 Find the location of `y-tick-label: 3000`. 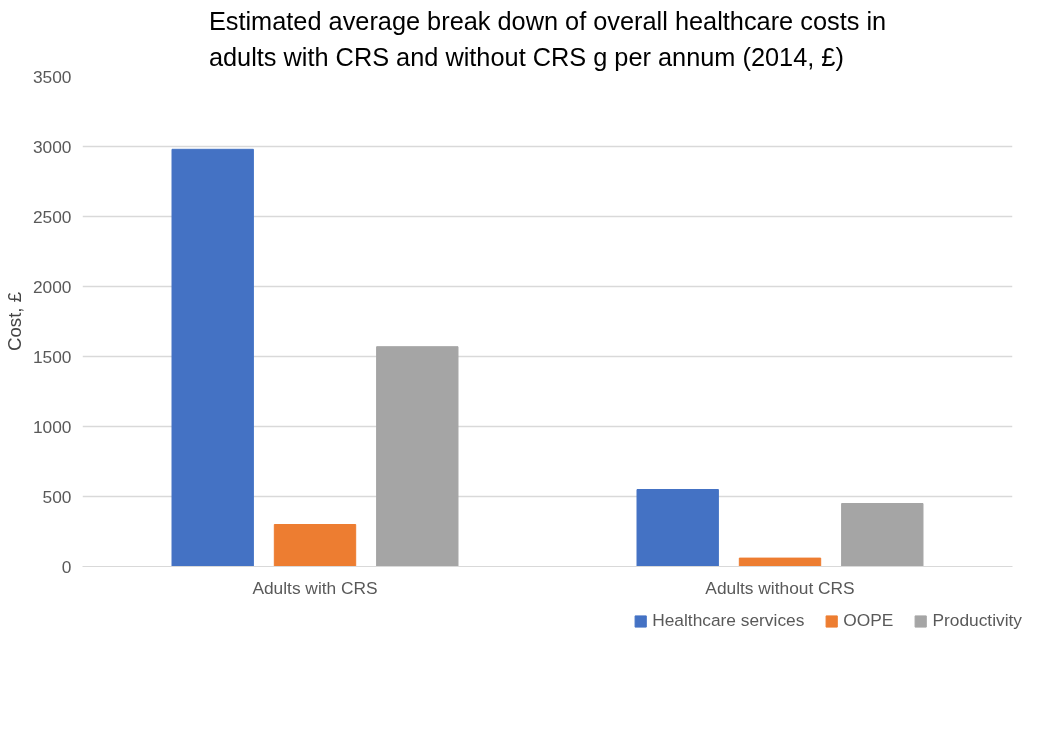

y-tick-label: 3000 is located at coordinates (52, 146).